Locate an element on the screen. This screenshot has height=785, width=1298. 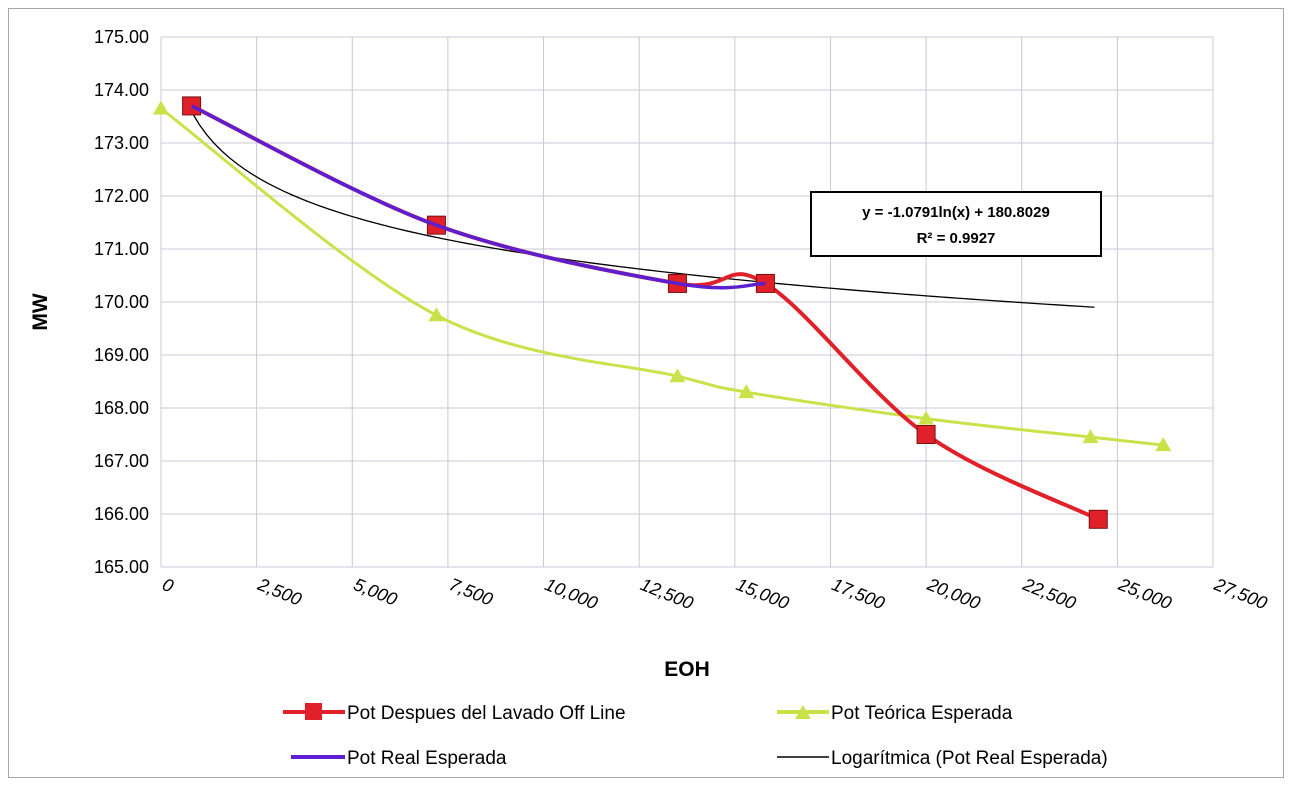
x-tick-label: 27,500 is located at coordinates (1240, 594).